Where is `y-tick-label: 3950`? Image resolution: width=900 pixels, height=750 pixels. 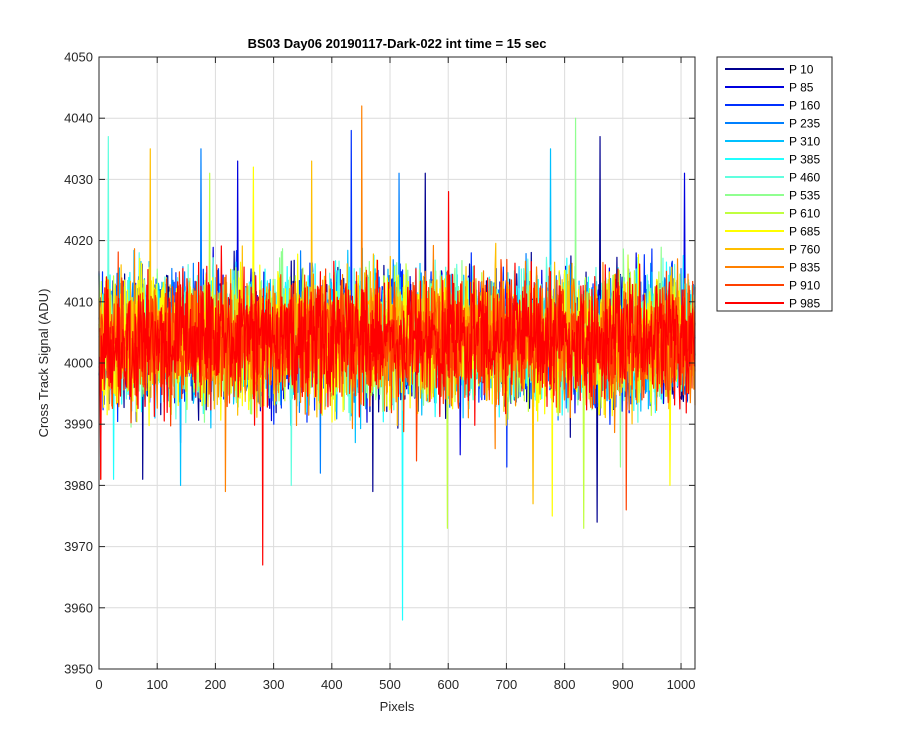
y-tick-label: 3950 is located at coordinates (78, 669).